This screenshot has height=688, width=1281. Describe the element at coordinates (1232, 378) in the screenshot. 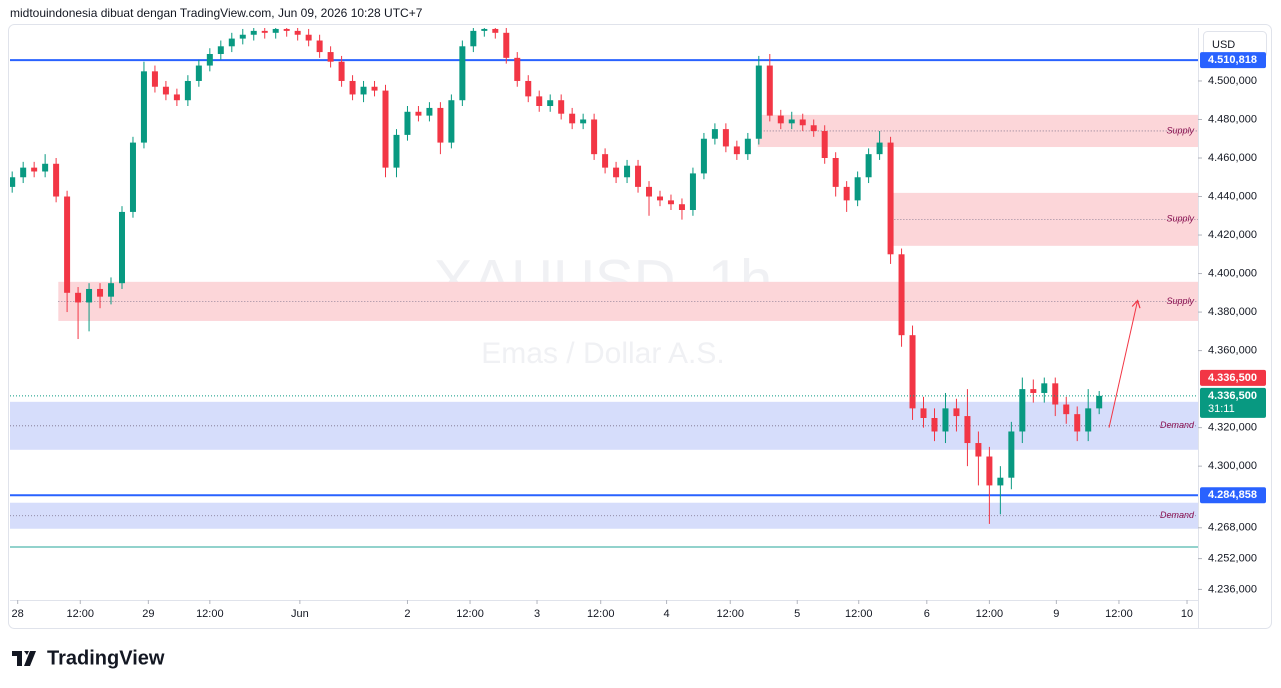

I see `last-price-label: 4.336,500` at that location.